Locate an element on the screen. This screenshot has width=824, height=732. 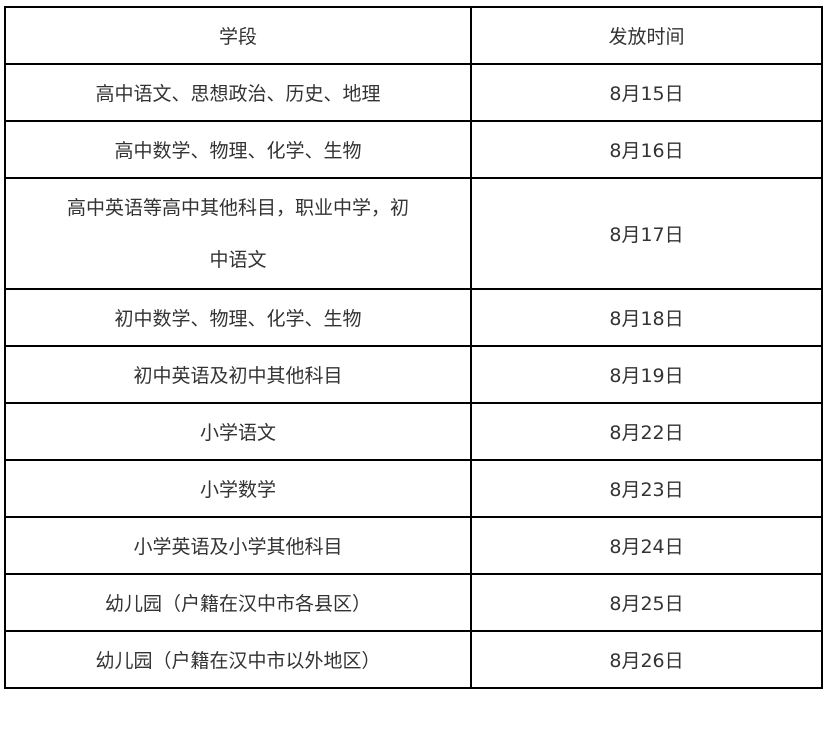
stage-cell: 高中英语等高中其他科目，职业中学，初中语文 is located at coordinates (238, 233).